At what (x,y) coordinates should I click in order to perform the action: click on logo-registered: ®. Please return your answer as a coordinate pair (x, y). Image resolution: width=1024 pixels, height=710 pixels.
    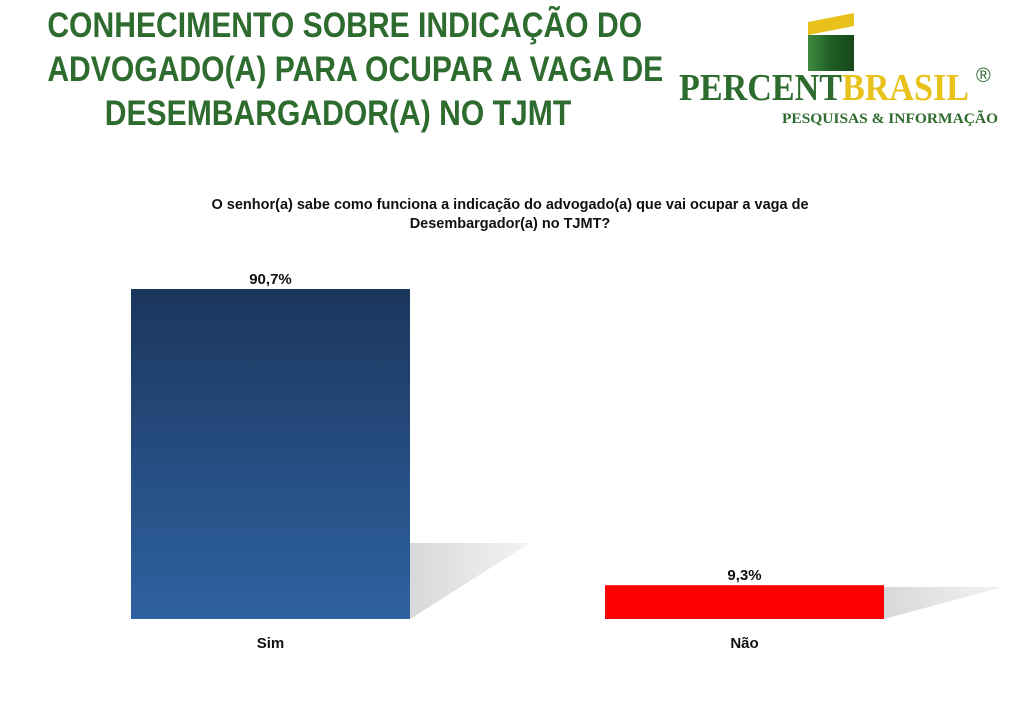
    Looking at the image, I should click on (983, 76).